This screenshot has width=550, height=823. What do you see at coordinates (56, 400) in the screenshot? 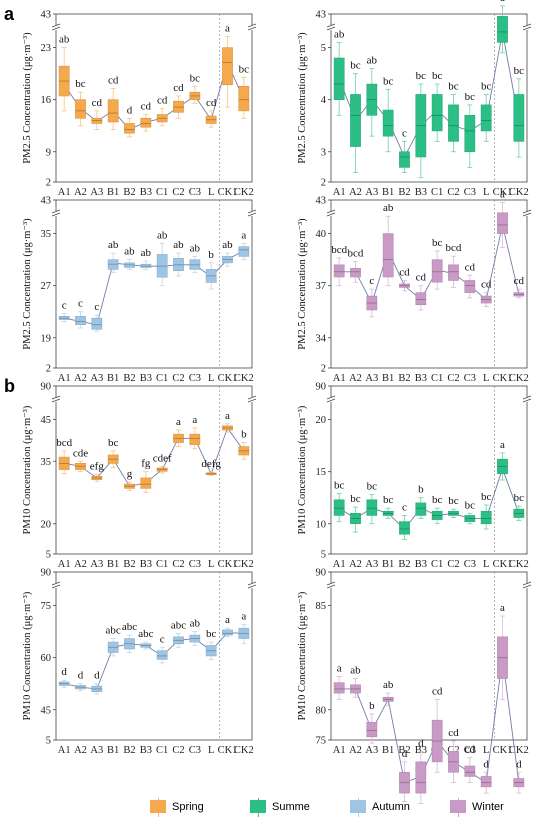
I see `panel-4-axis-break-mark` at bounding box center [56, 400].